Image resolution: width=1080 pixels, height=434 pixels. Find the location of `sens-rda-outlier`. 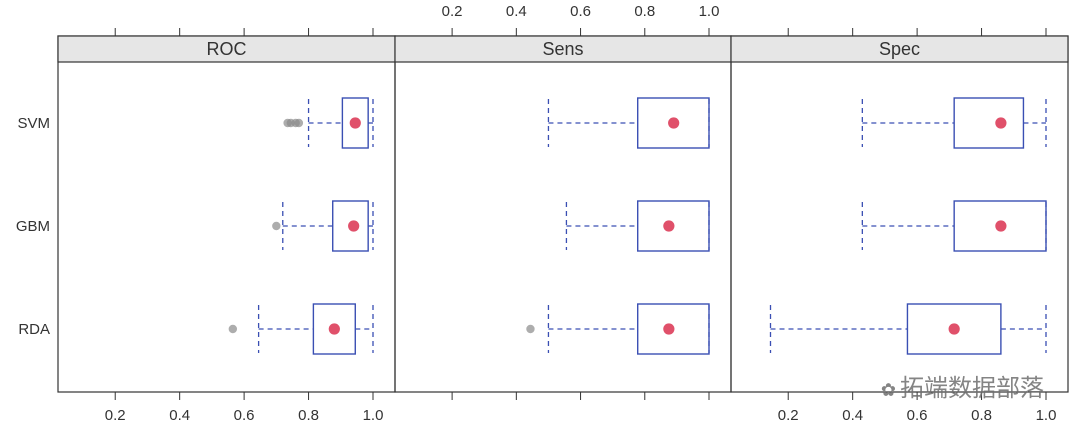

sens-rda-outlier is located at coordinates (530, 329).